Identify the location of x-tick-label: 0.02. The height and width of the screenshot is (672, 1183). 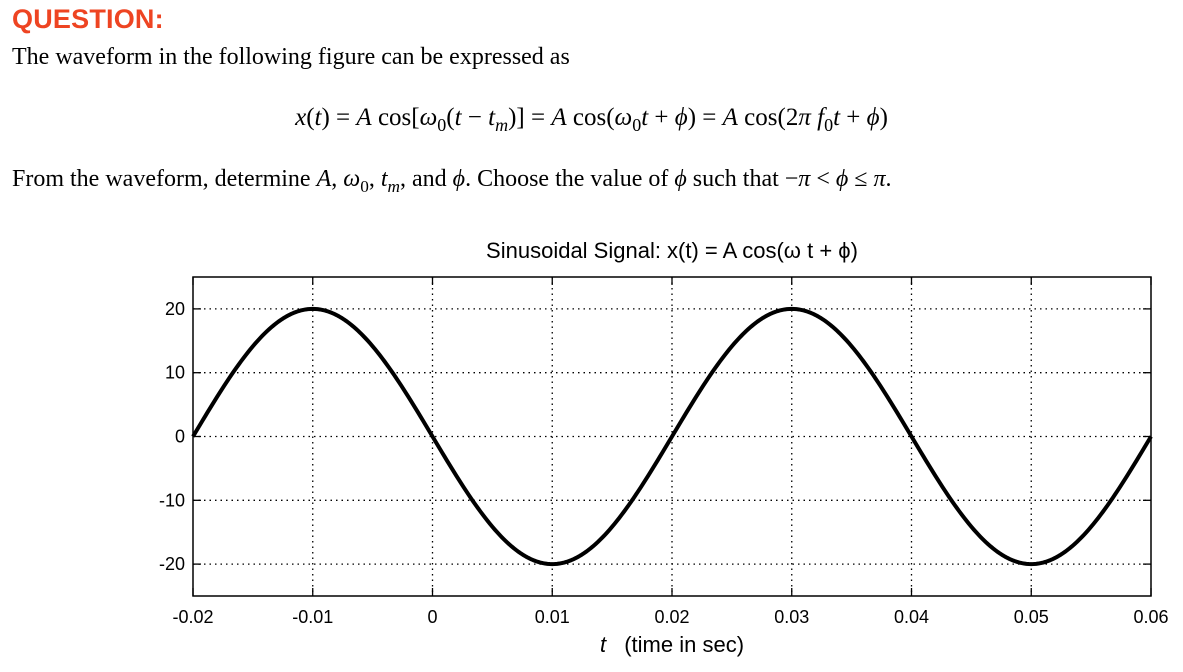
(671, 617).